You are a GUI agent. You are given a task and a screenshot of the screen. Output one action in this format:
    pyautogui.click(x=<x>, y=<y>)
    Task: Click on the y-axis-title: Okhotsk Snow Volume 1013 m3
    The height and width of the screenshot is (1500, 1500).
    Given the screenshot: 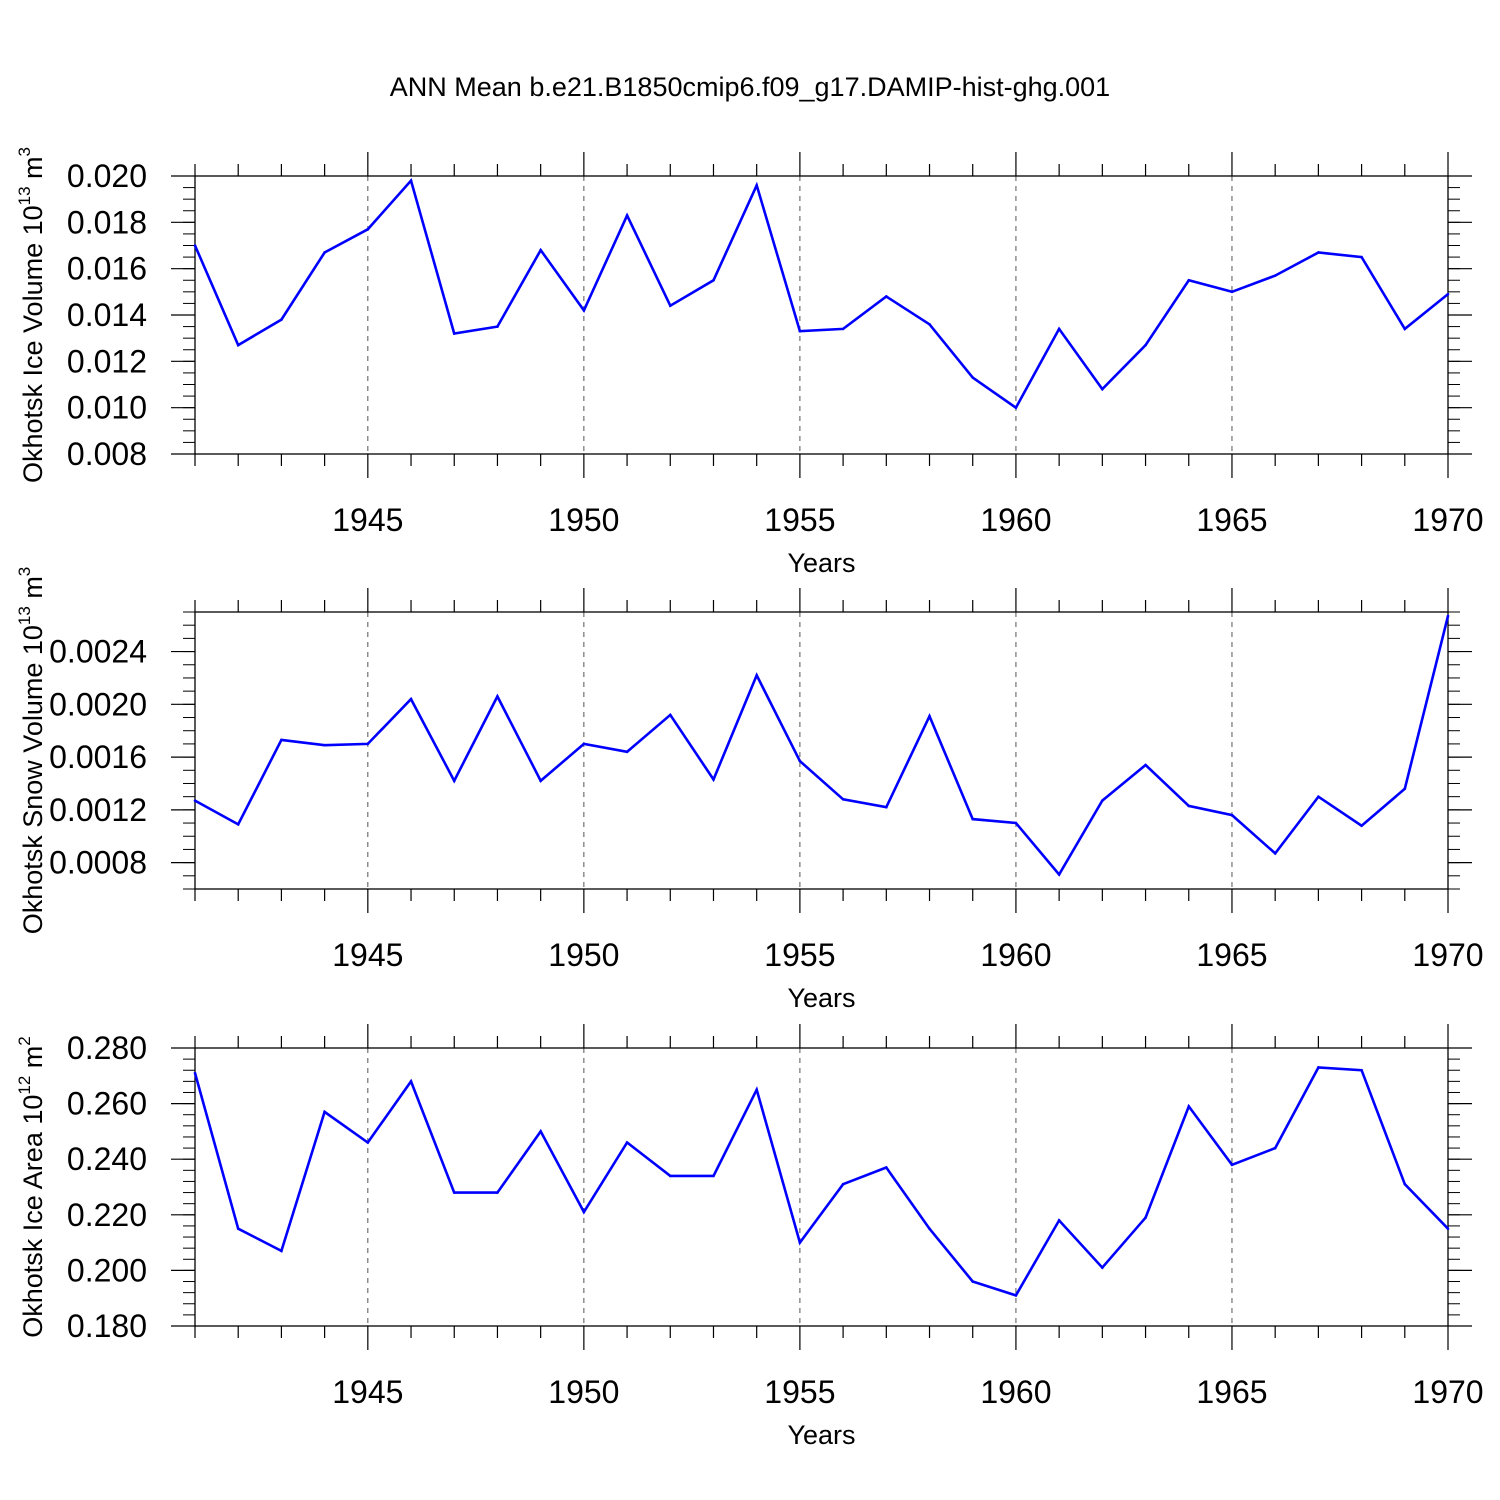 What is the action you would take?
    pyautogui.click(x=31, y=751)
    